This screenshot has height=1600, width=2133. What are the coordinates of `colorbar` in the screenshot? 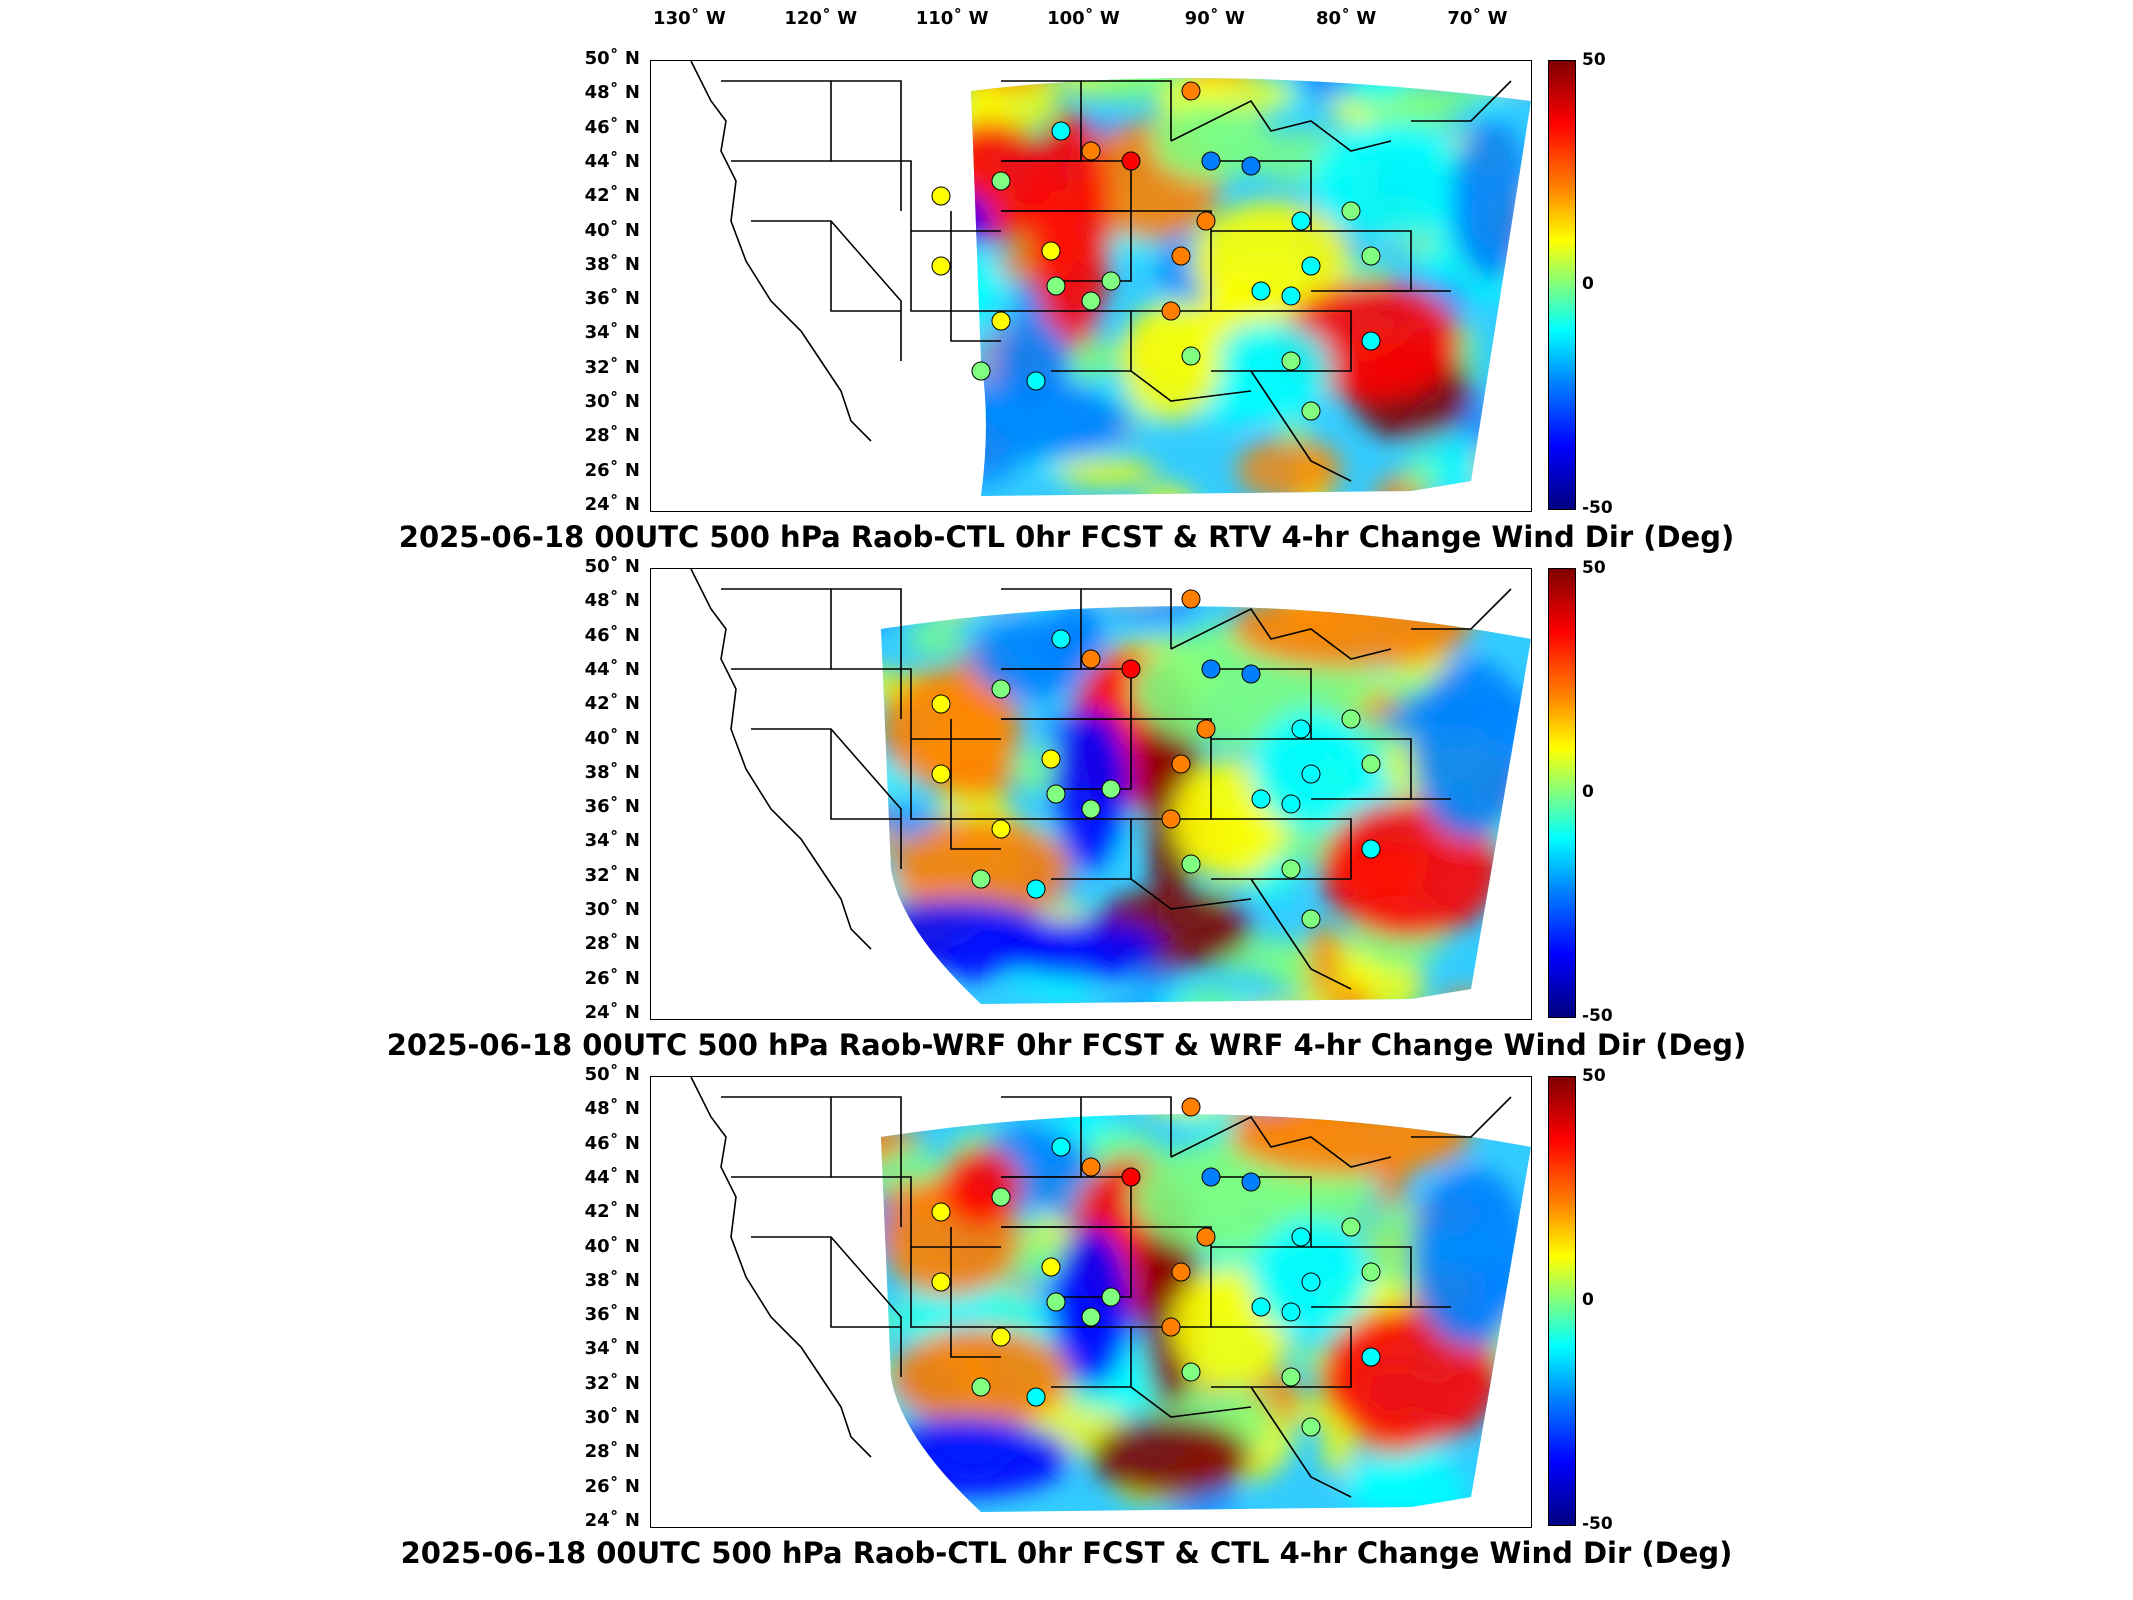 It's located at (1562, 793).